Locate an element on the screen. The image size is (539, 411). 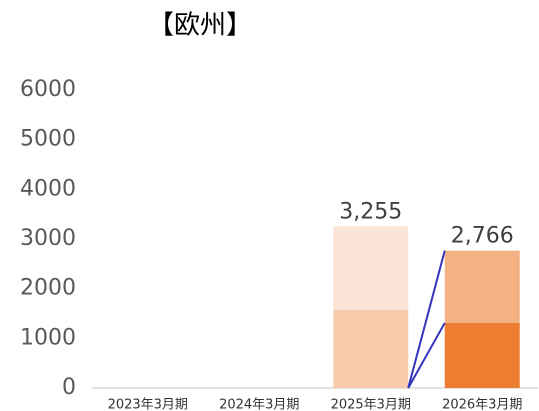
y-tick-label: 2000 is located at coordinates (48, 288).